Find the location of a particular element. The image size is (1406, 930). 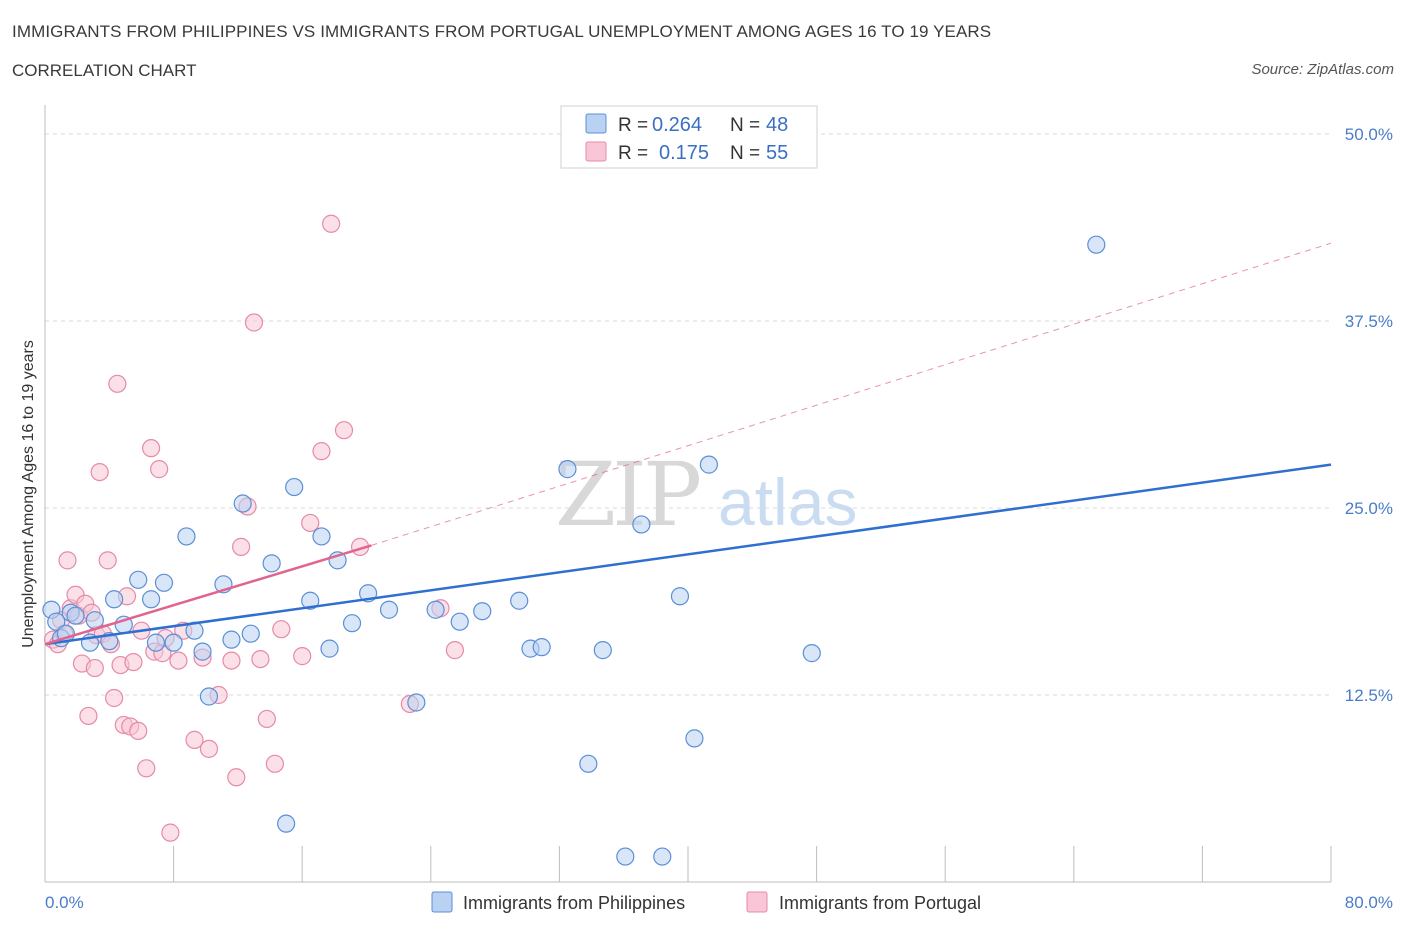

legend-swatch-portugal is located at coordinates (596, 151).